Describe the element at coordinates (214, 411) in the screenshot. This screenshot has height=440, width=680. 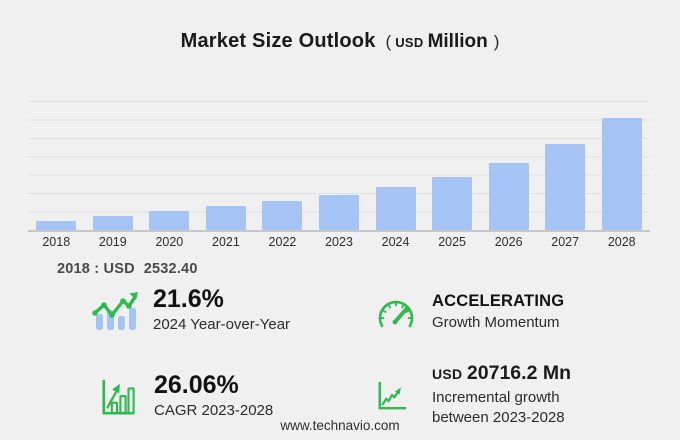
I see `stat-cagr-label: CAGR 2023-2028` at that location.